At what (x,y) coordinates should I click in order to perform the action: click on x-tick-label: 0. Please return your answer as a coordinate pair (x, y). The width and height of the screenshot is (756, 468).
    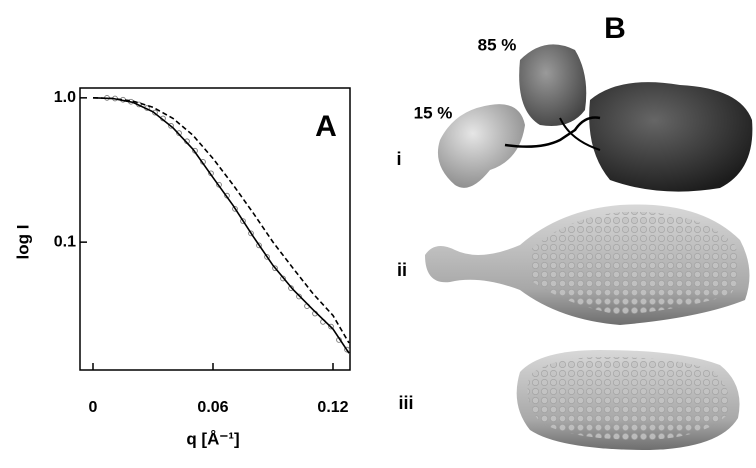
    Looking at the image, I should click on (93, 407).